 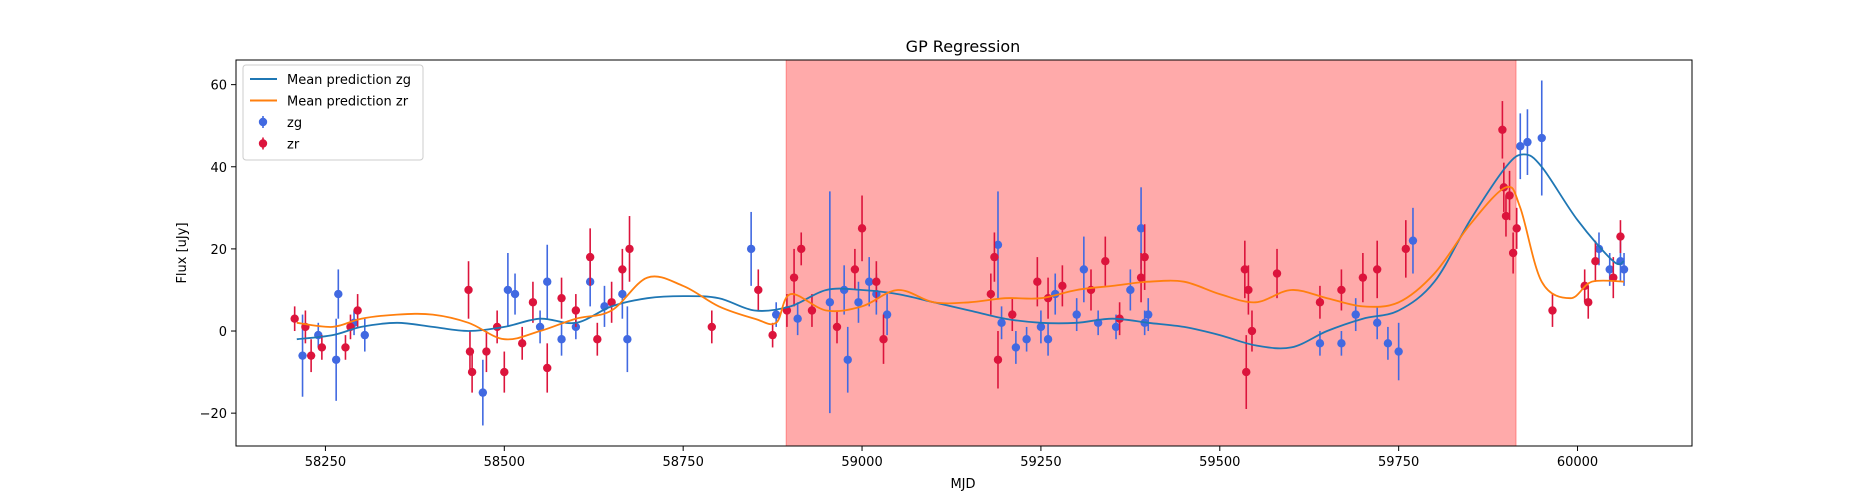 I want to click on x-tick-label: 59000, so click(x=861, y=462).